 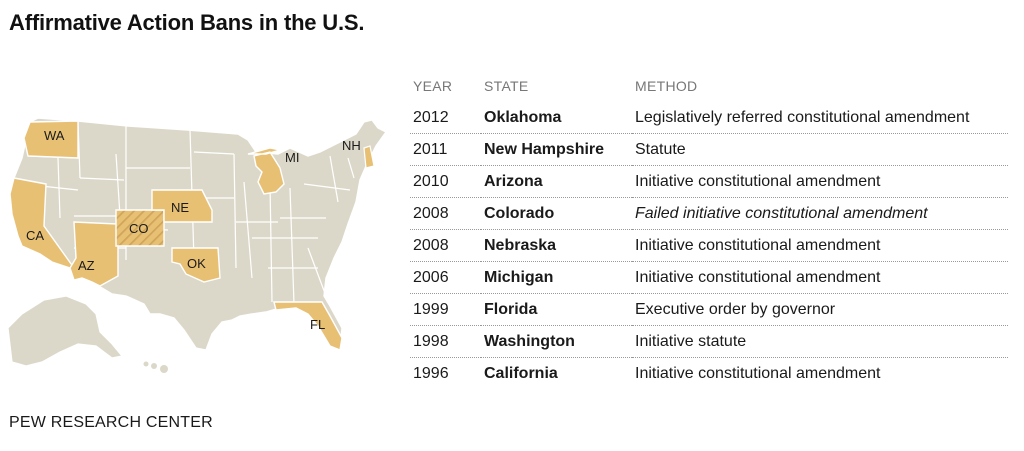 I want to click on state-shape-ne, so click(x=182, y=206).